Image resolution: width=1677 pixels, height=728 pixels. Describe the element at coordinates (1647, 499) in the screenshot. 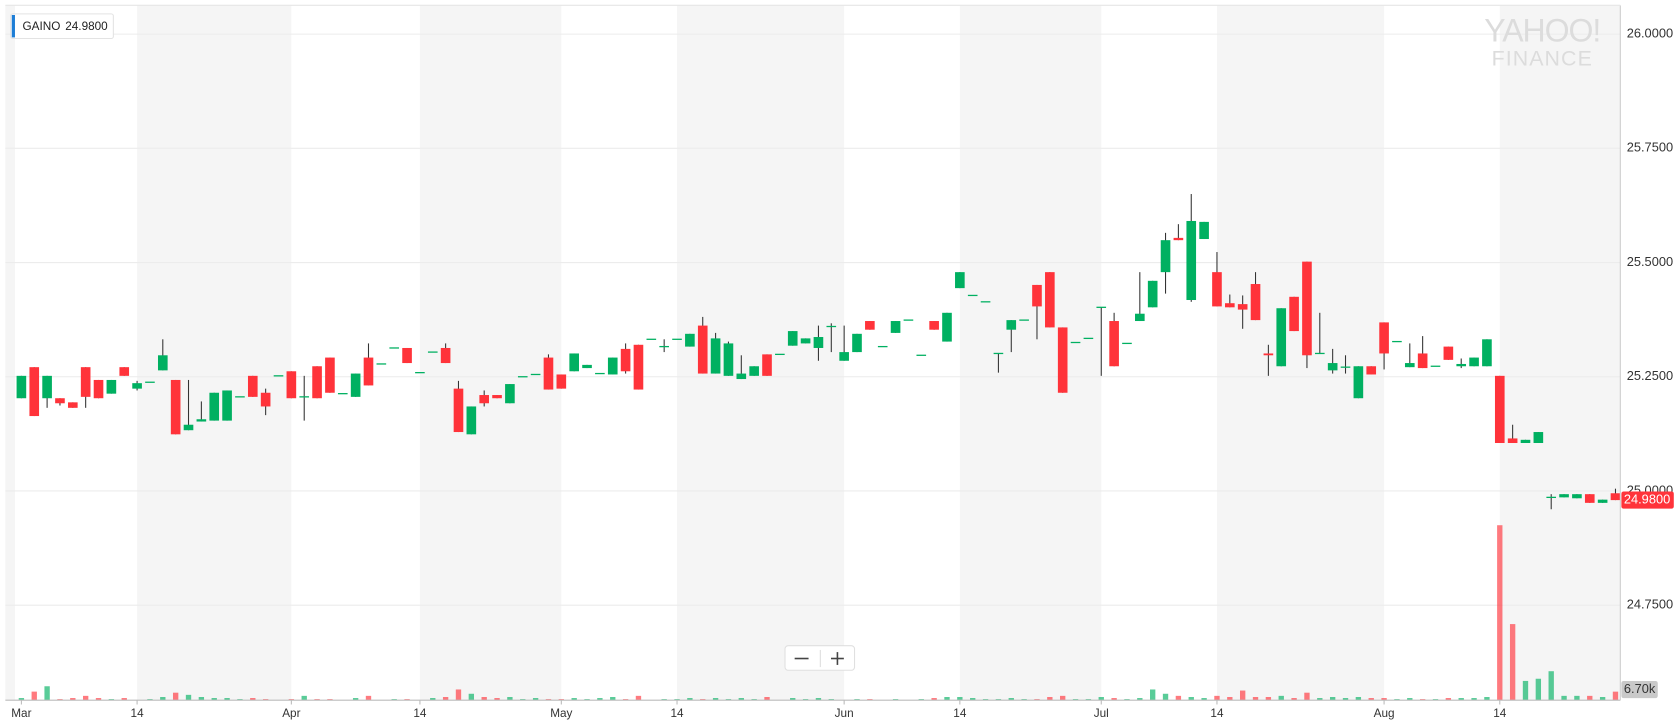

I see `last-price-label: 24.9800` at that location.